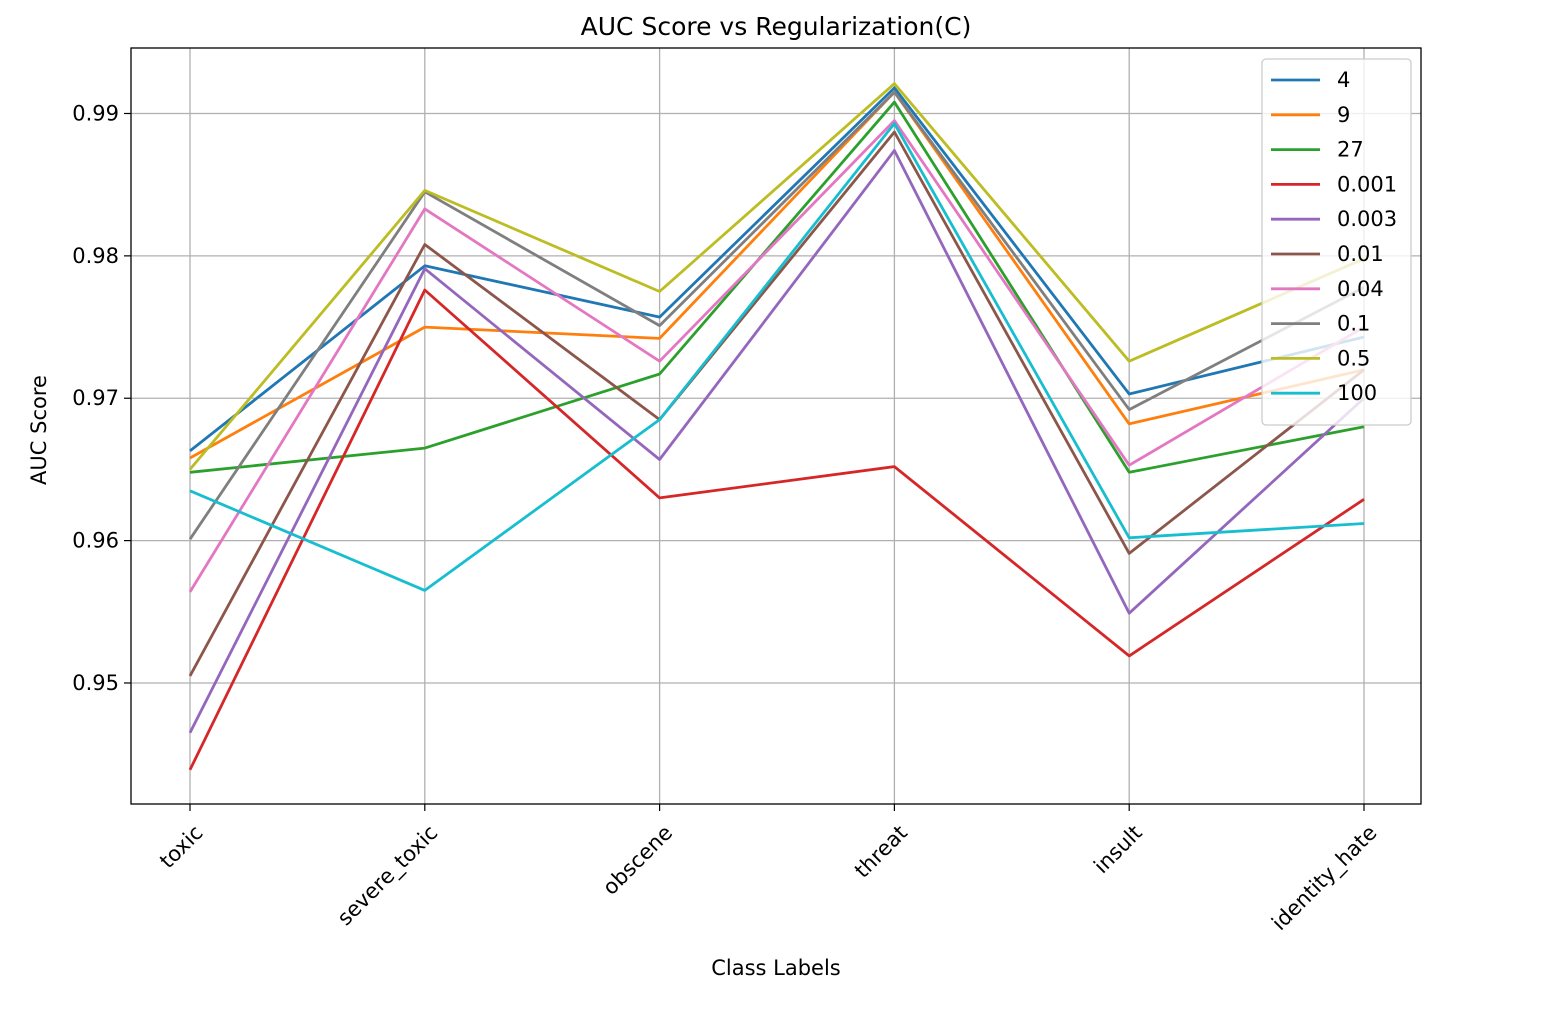 This screenshot has width=1550, height=1010. I want to click on legend: 4 9 27 0.001 0.003 0.01 0.04 0.1 0.5 100, so click(1336, 242).